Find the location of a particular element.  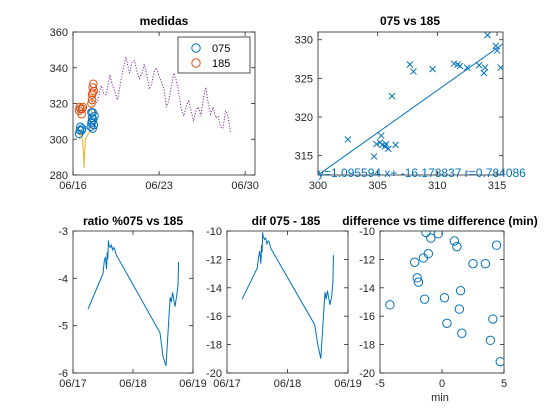

x-tick-label: 06/30 is located at coordinates (245, 186).